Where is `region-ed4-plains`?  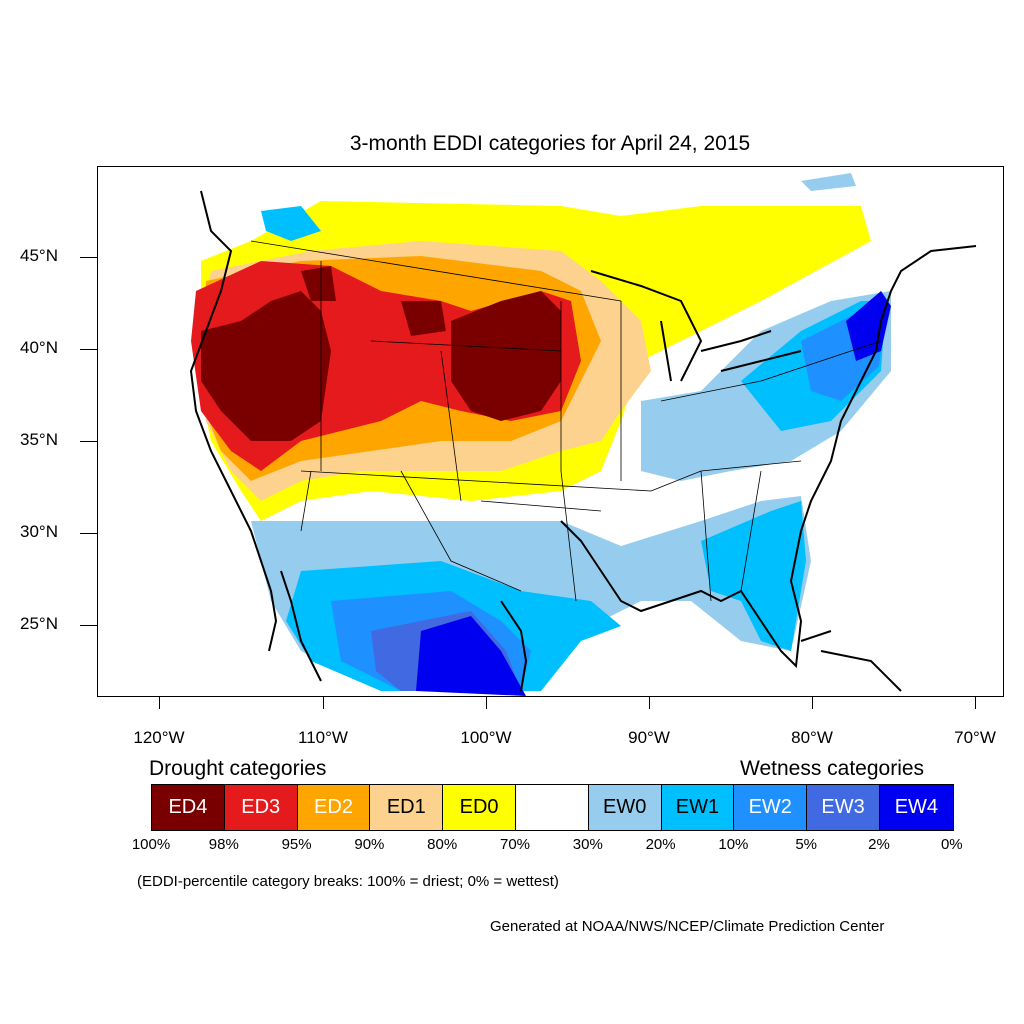 region-ed4-plains is located at coordinates (506, 356).